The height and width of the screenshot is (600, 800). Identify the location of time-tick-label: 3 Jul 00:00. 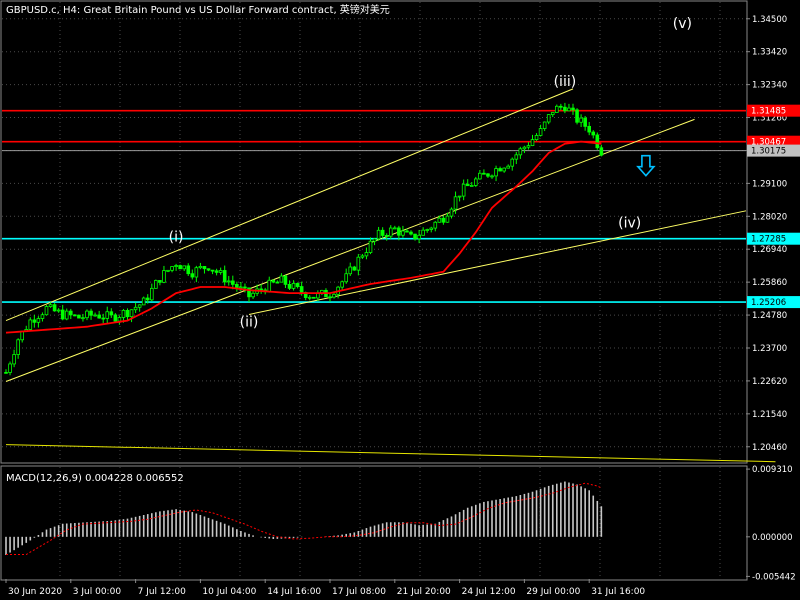
(97, 592).